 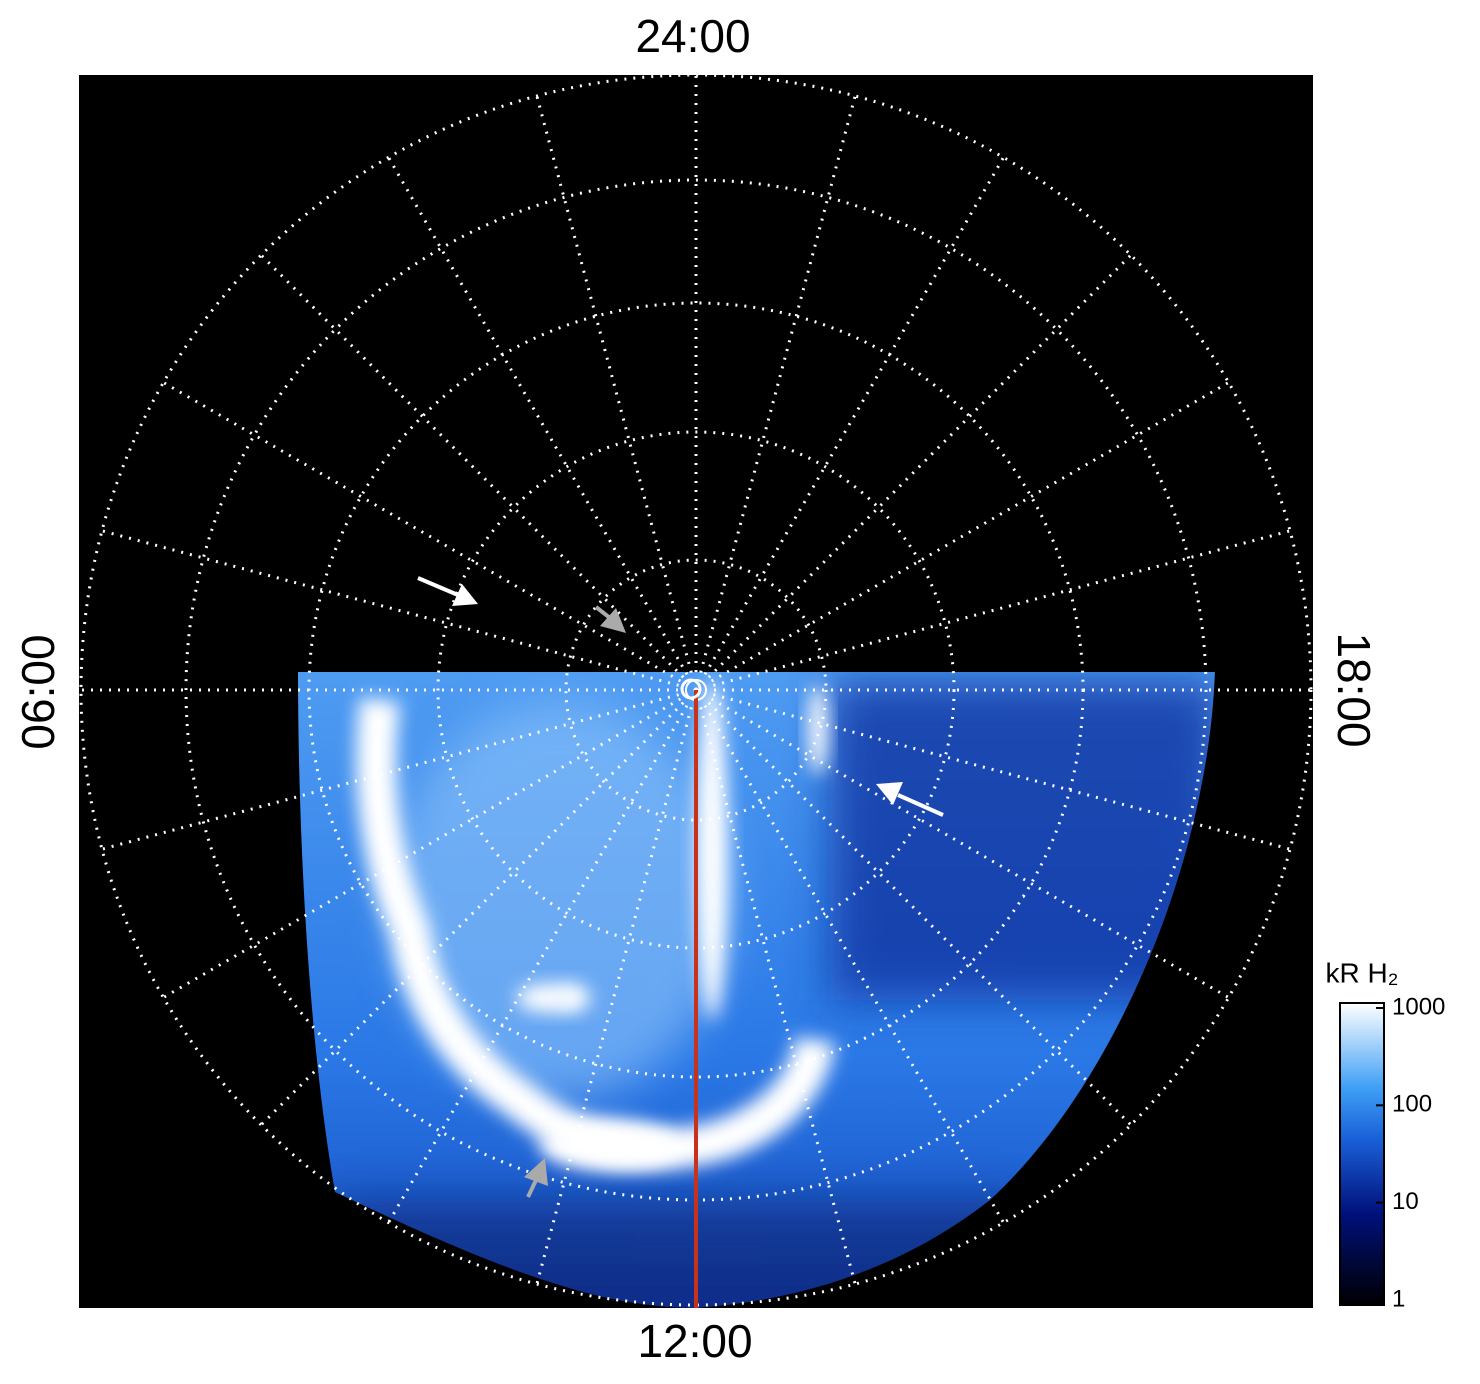 What do you see at coordinates (1398, 1298) in the screenshot?
I see `colorbar-tick-label: 1` at bounding box center [1398, 1298].